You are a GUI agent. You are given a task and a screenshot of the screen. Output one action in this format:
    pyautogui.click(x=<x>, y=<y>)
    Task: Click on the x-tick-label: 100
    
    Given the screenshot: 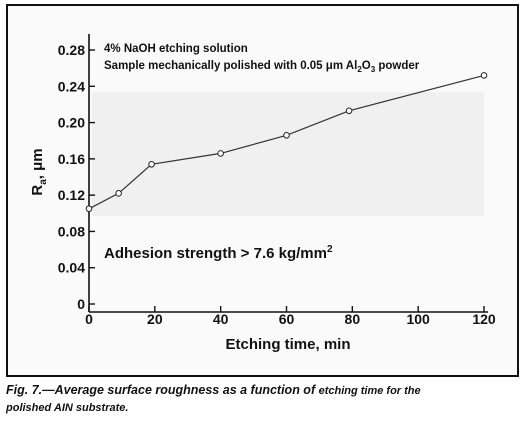 What is the action you would take?
    pyautogui.click(x=418, y=319)
    